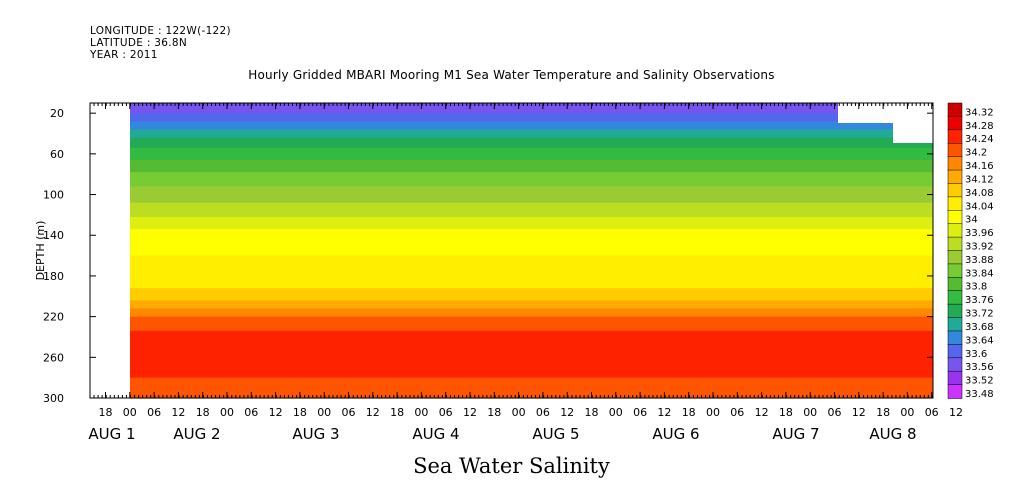  What do you see at coordinates (979, 340) in the screenshot?
I see `colorbar-label: 33.64` at bounding box center [979, 340].